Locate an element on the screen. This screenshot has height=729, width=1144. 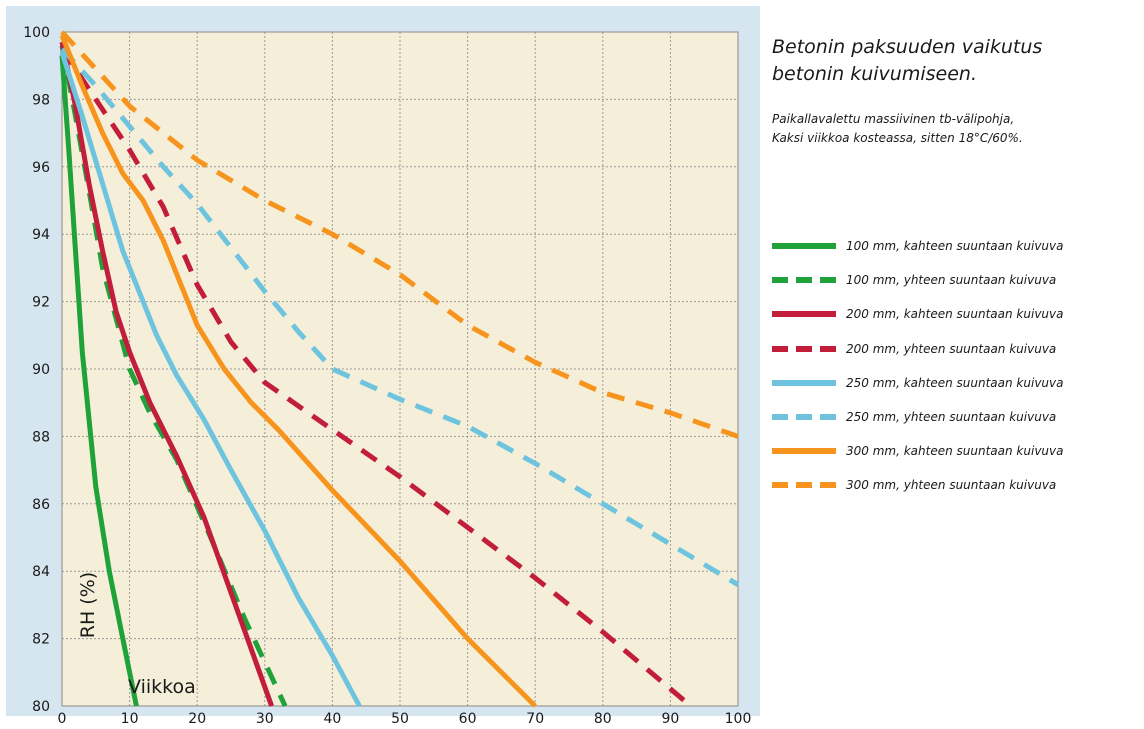
x-tick-label: 60 is located at coordinates (468, 719).